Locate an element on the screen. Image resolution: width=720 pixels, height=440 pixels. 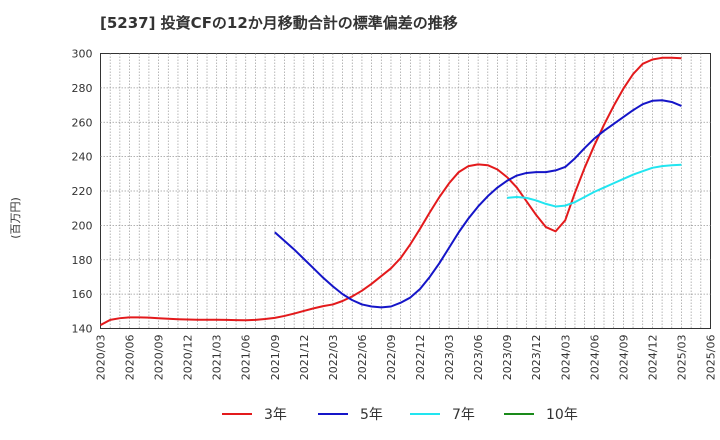
legend-label: 7年 is located at coordinates (463, 415).